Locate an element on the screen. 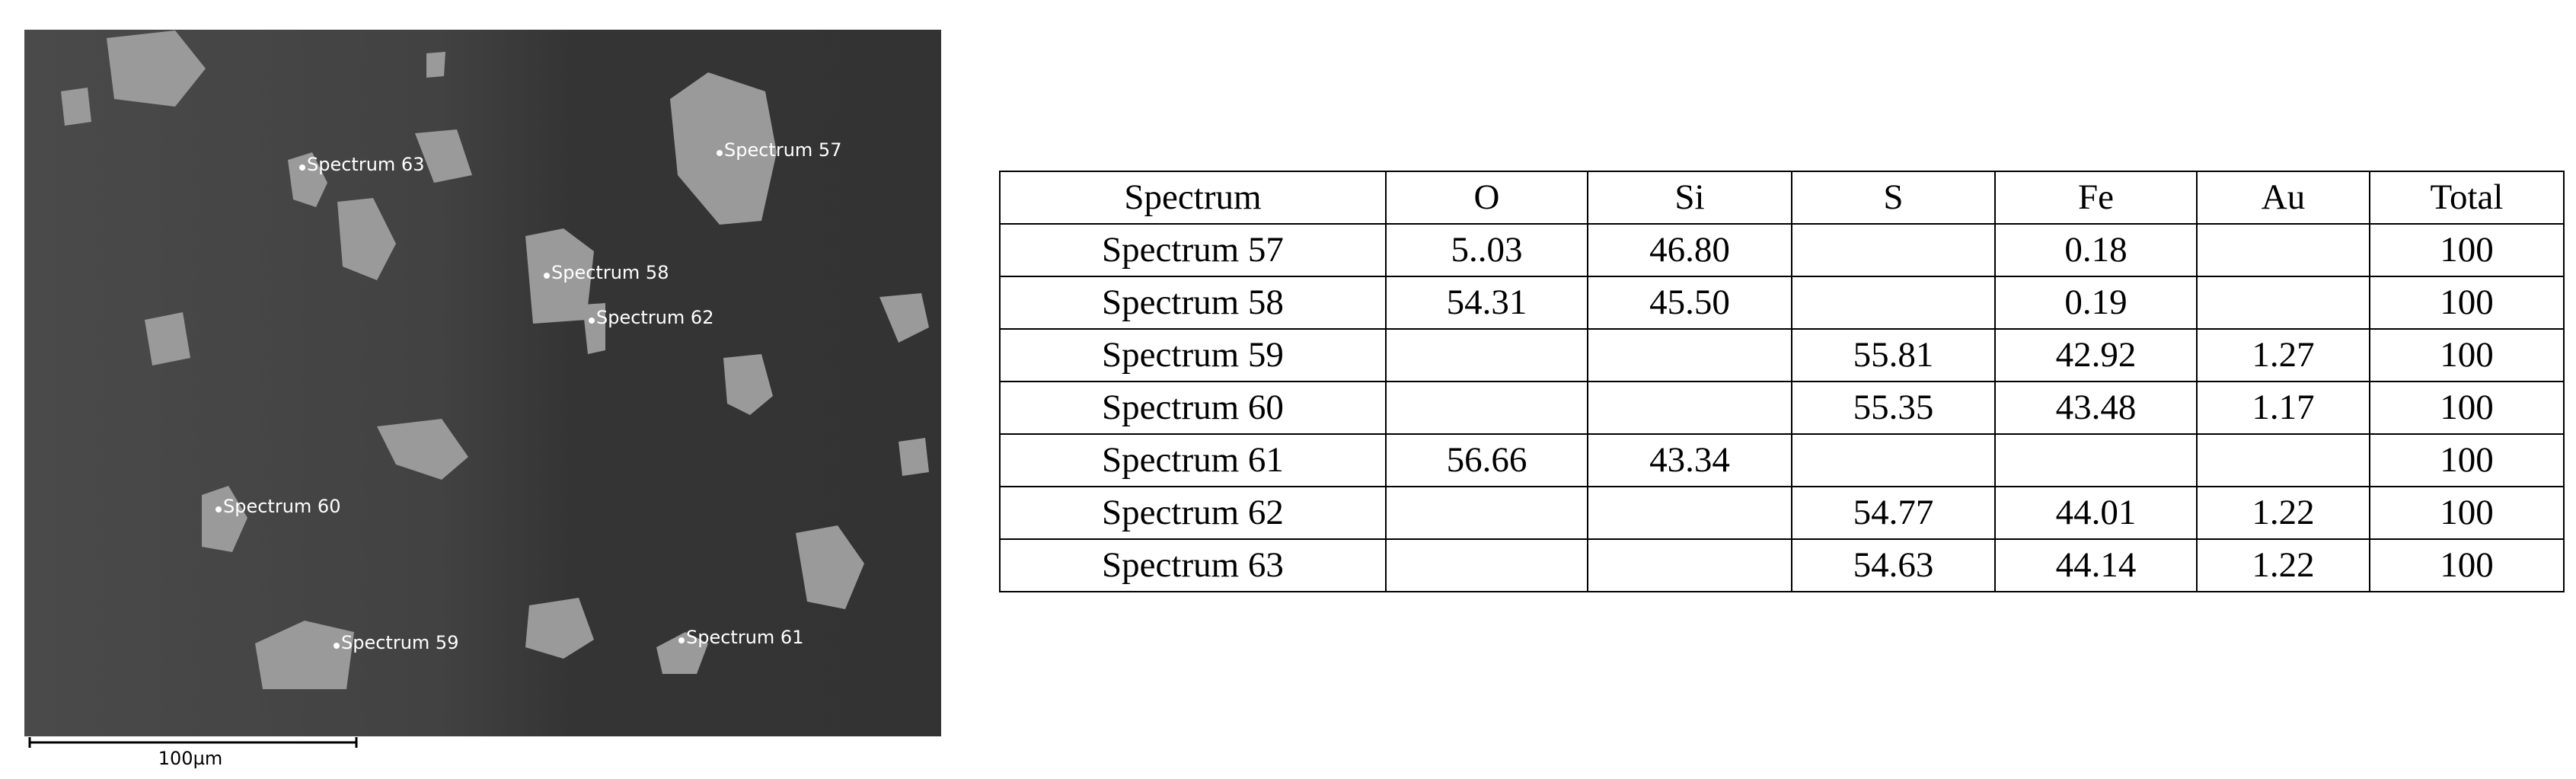  spectrum-label: Spectrum 62 is located at coordinates (654, 317).